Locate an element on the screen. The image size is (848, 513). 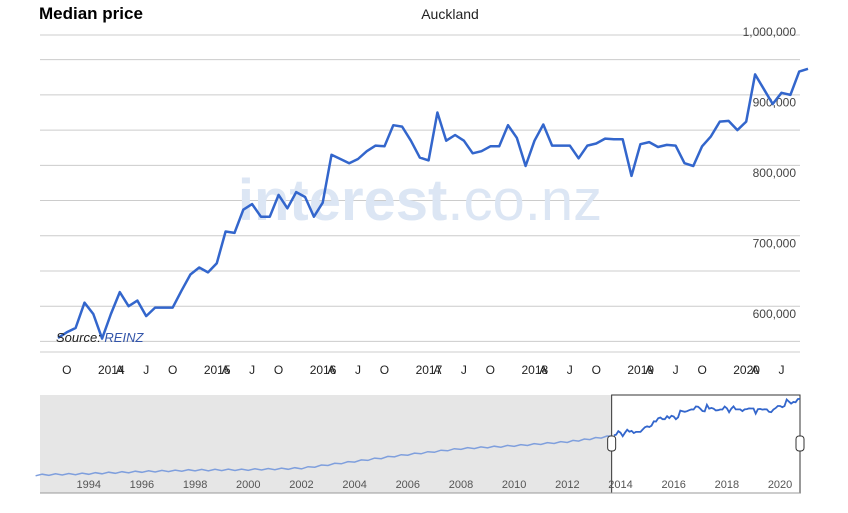
x-tick-label: 2018 is located at coordinates (534, 370).